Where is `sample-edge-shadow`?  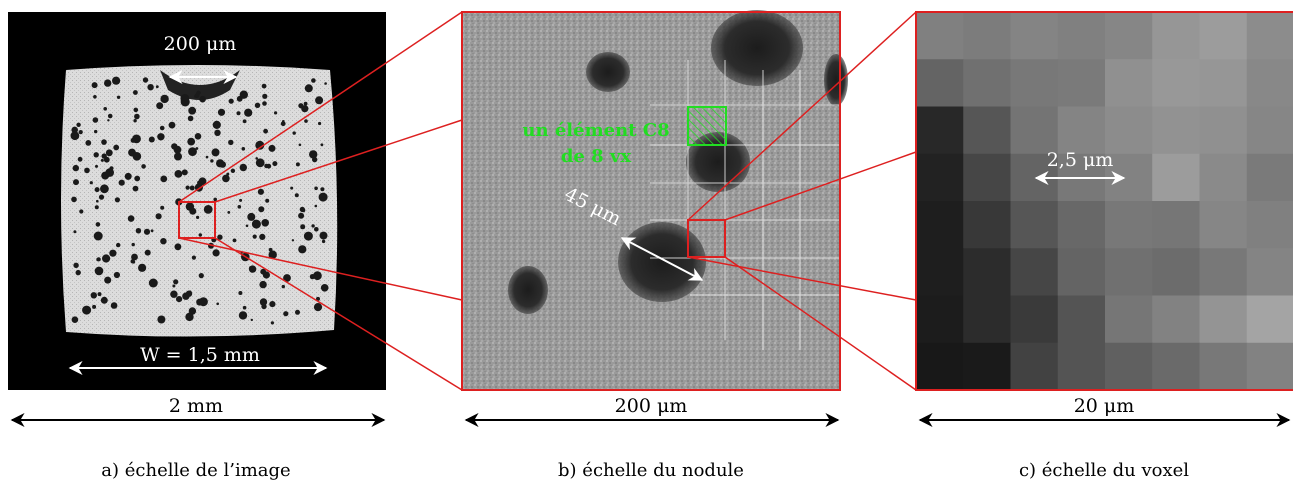 sample-edge-shadow is located at coordinates (200, 85).